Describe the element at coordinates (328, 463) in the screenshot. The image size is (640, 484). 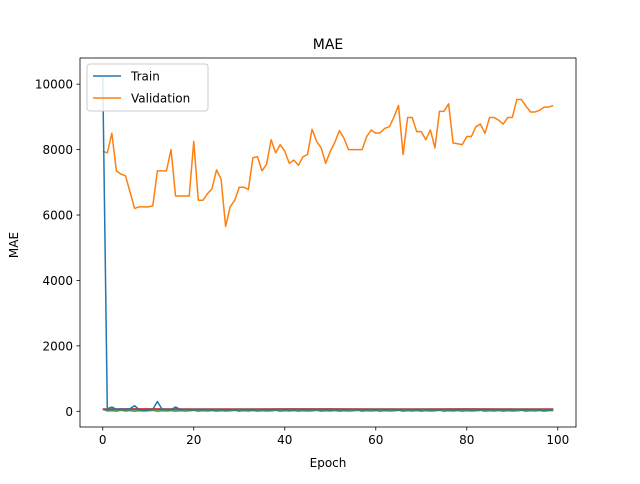
I see `x-axis-label: Epoch` at that location.